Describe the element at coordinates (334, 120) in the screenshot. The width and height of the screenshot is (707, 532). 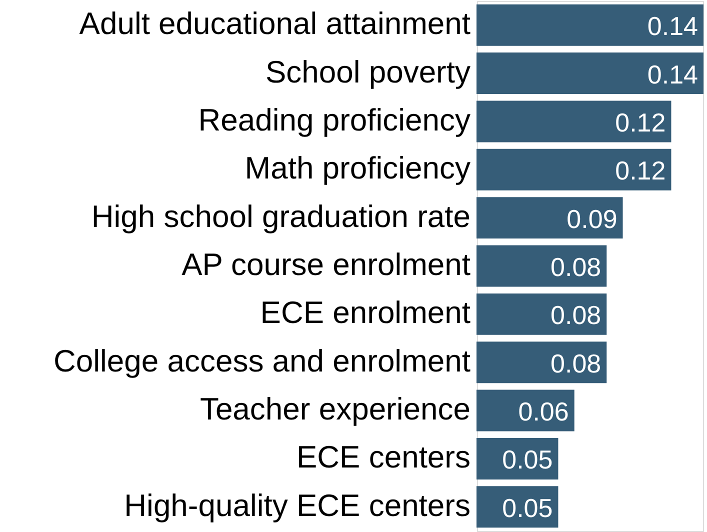
I see `y-tick-label: Reading proficiency` at that location.